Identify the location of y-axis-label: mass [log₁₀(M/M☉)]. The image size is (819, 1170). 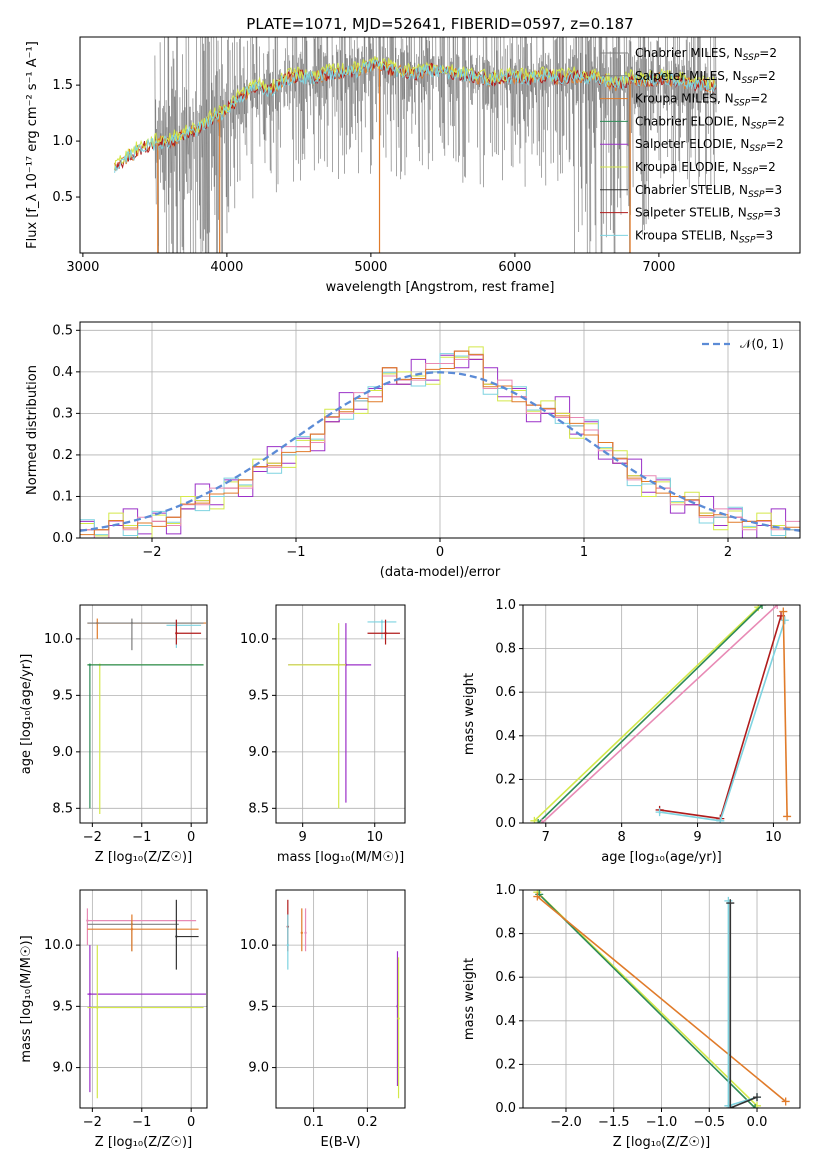
(26, 998).